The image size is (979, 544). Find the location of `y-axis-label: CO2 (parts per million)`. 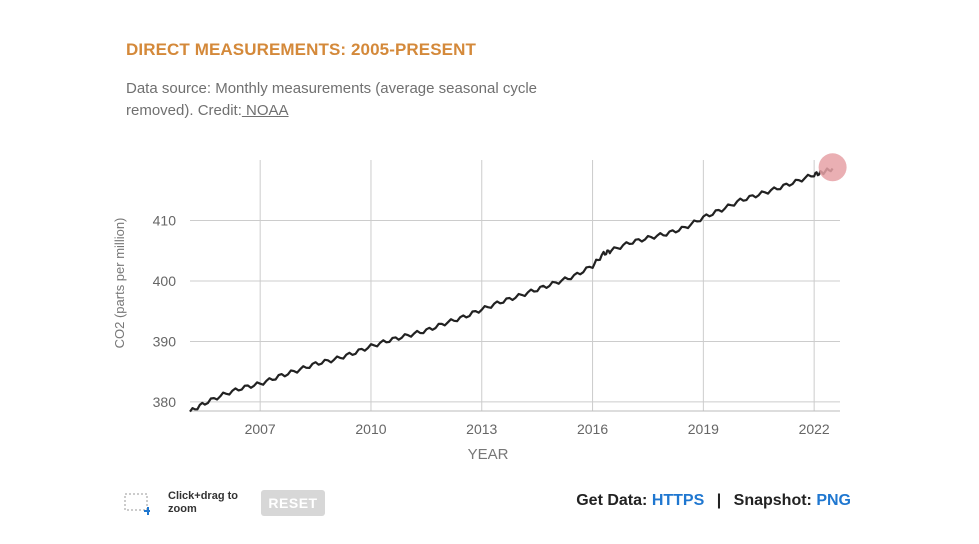

y-axis-label: CO2 (parts per million) is located at coordinates (119, 283).